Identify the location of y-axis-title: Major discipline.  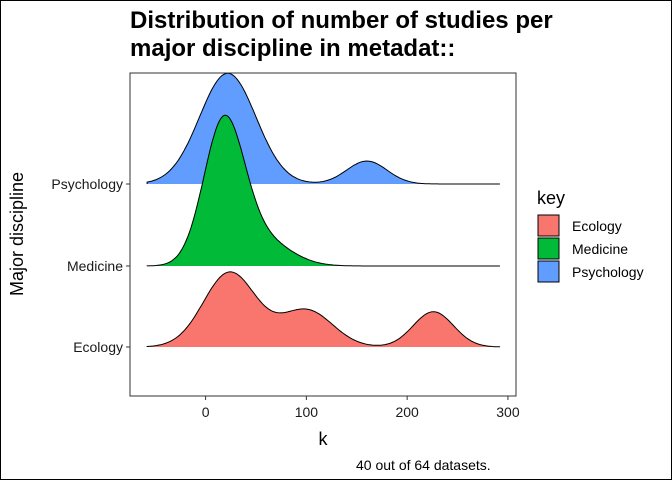
(17, 234).